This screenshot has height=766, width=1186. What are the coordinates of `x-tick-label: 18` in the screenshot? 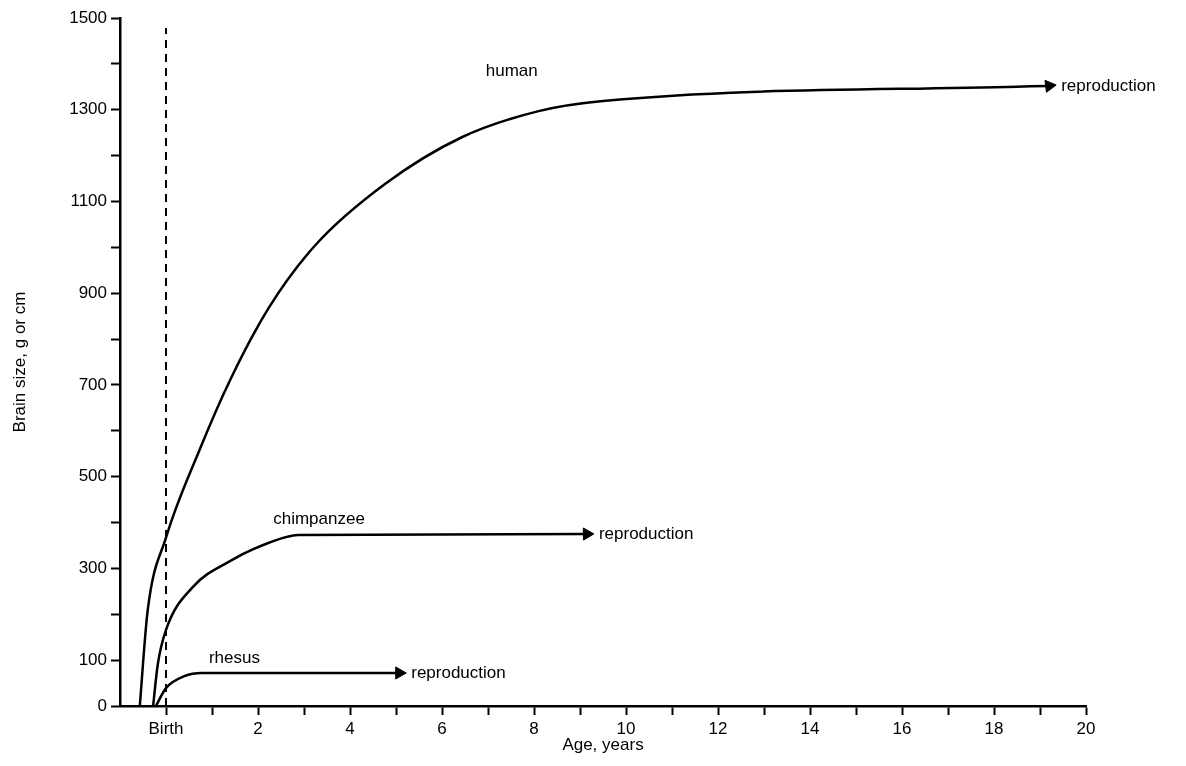 It's located at (994, 728).